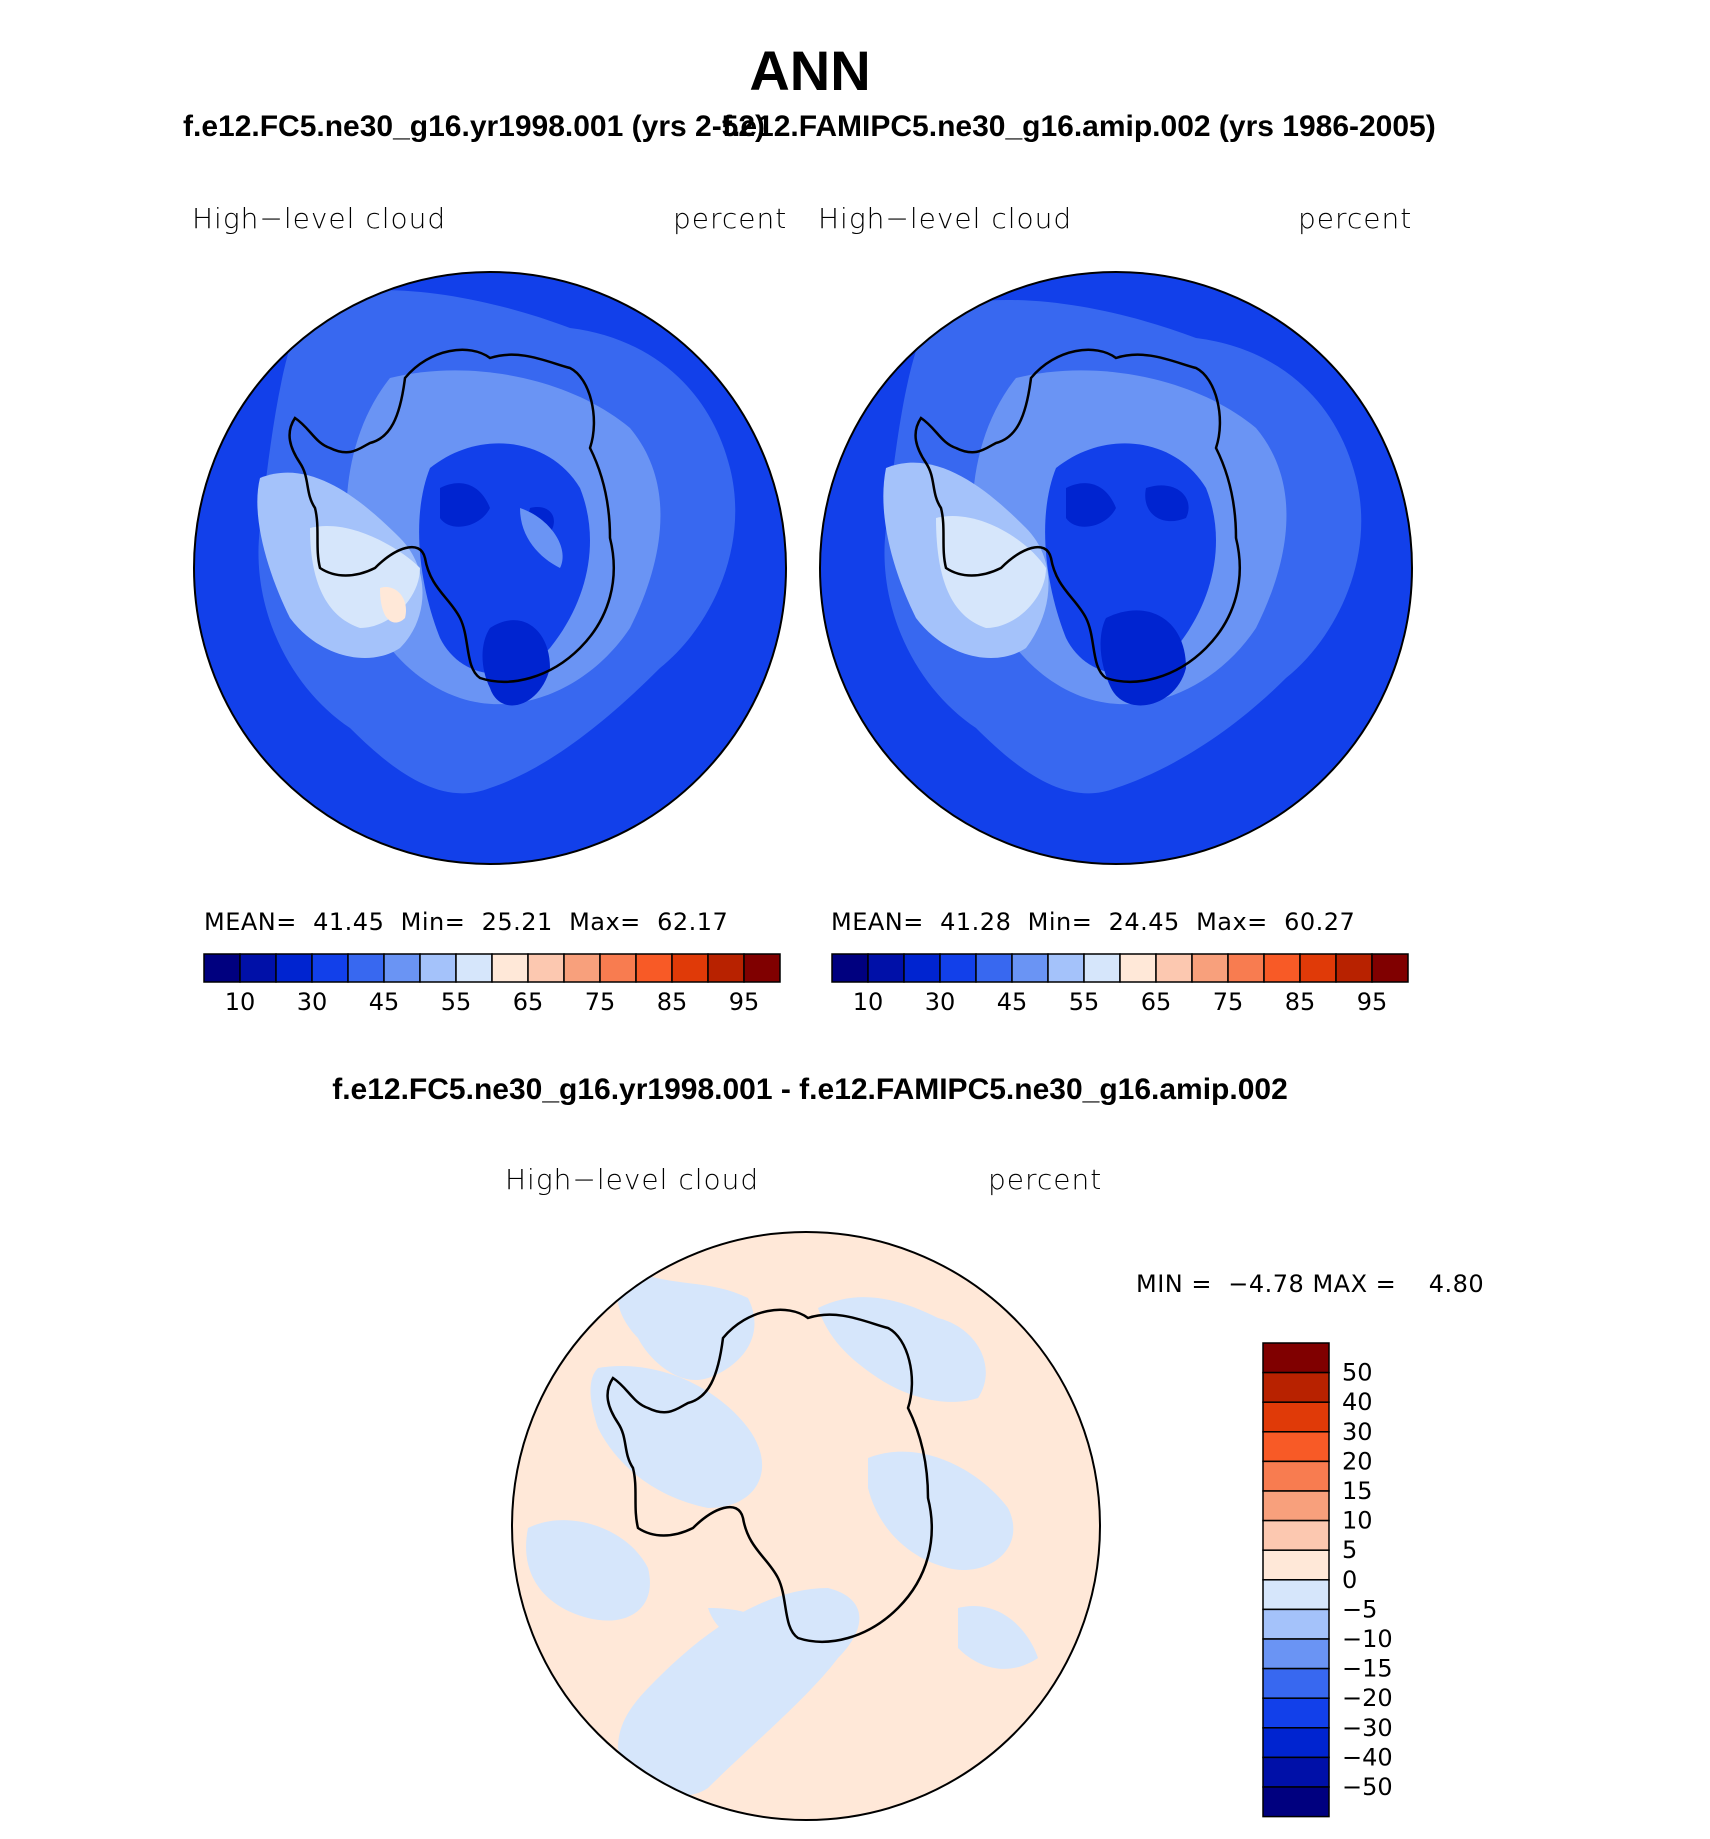 The image size is (1710, 1839). What do you see at coordinates (1120, 984) in the screenshot?
I see `panel-2-colorbar: 10 30 45 55 65 75 85 95` at bounding box center [1120, 984].